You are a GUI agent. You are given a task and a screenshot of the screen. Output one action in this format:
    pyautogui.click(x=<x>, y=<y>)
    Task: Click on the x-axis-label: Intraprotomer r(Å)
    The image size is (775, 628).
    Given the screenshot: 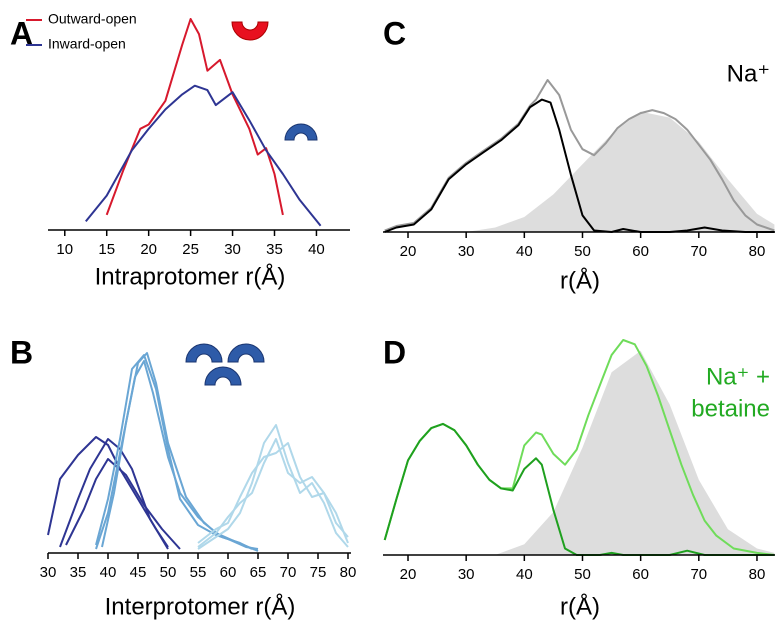 What is the action you would take?
    pyautogui.click(x=190, y=276)
    